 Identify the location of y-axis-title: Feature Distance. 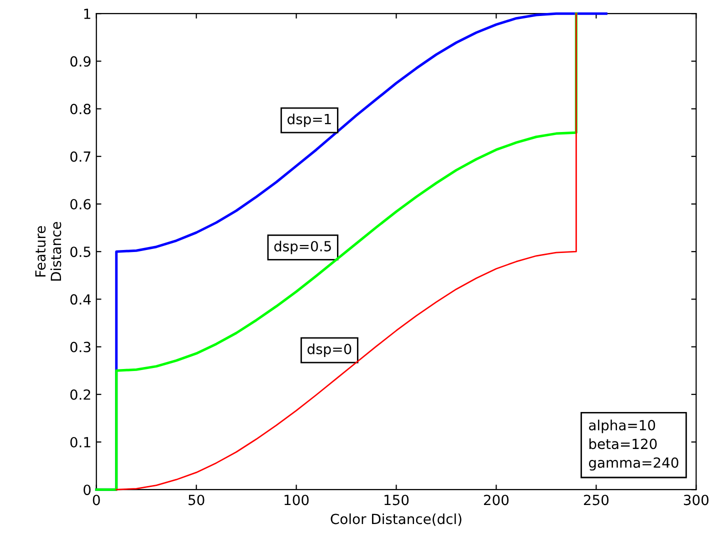
(48, 251).